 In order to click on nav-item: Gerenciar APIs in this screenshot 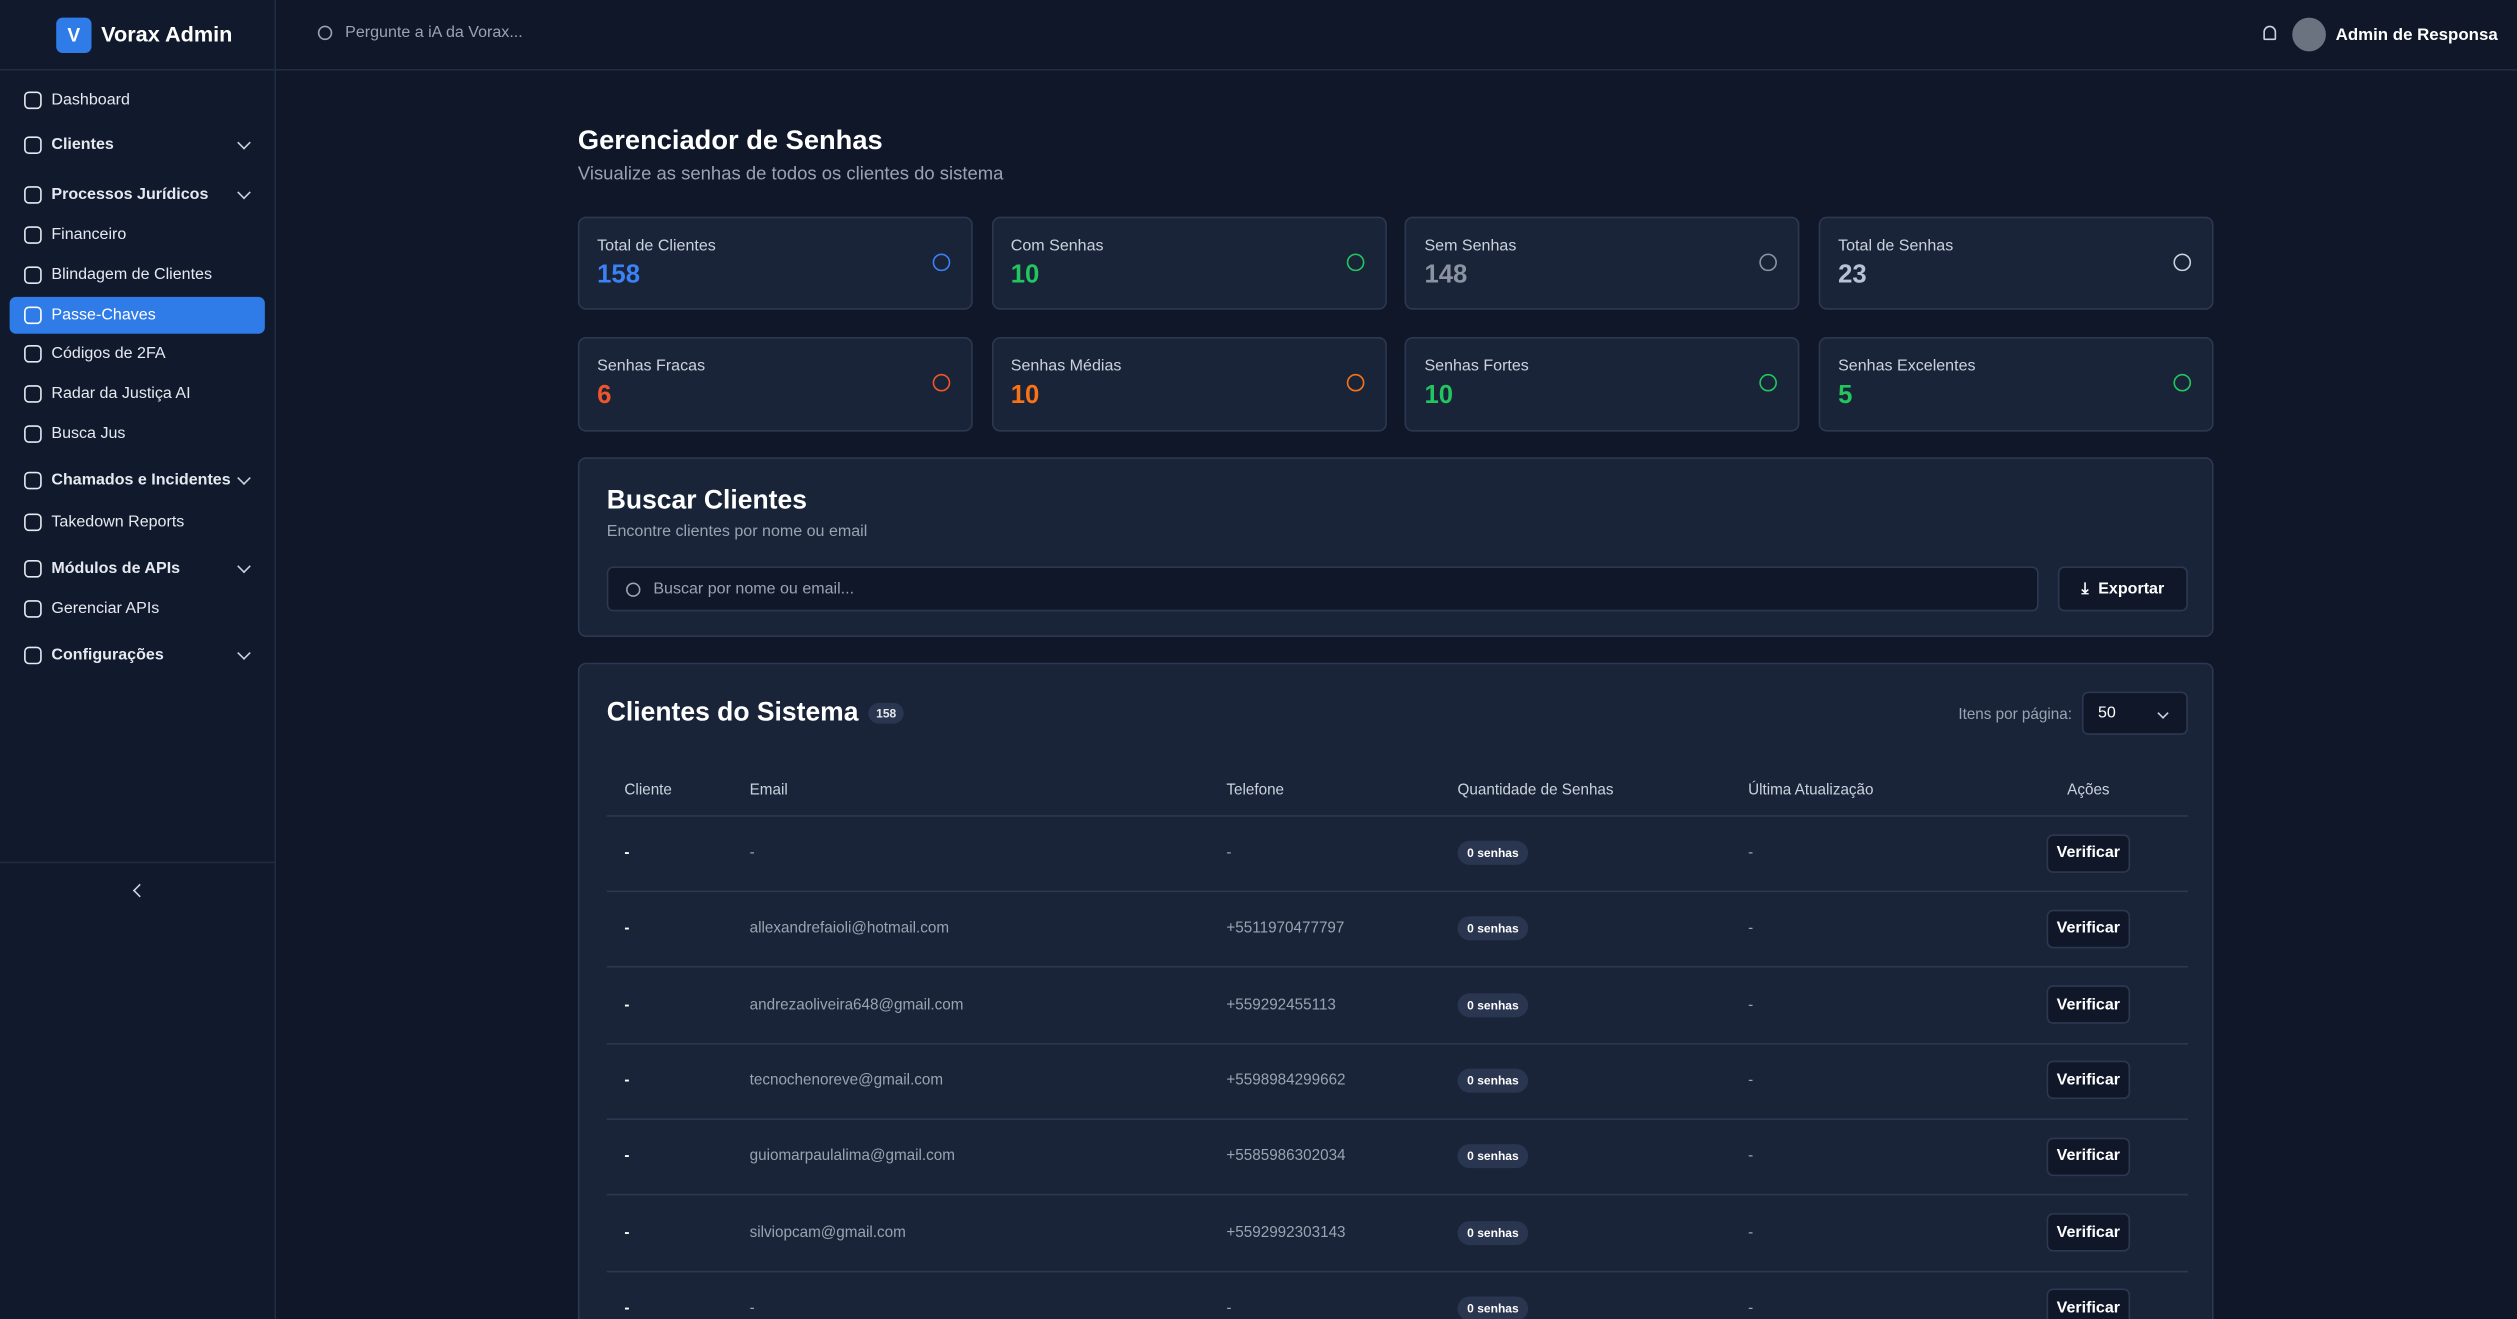, I will do `click(137, 608)`.